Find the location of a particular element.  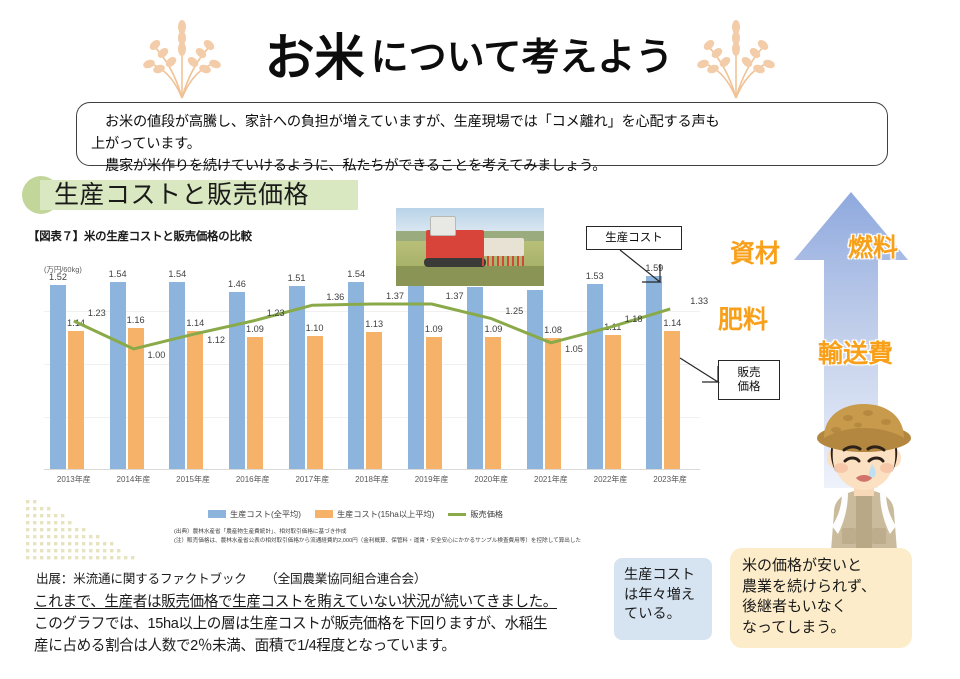

y-axis-unit-label: (万円/60kg) is located at coordinates (63, 269).